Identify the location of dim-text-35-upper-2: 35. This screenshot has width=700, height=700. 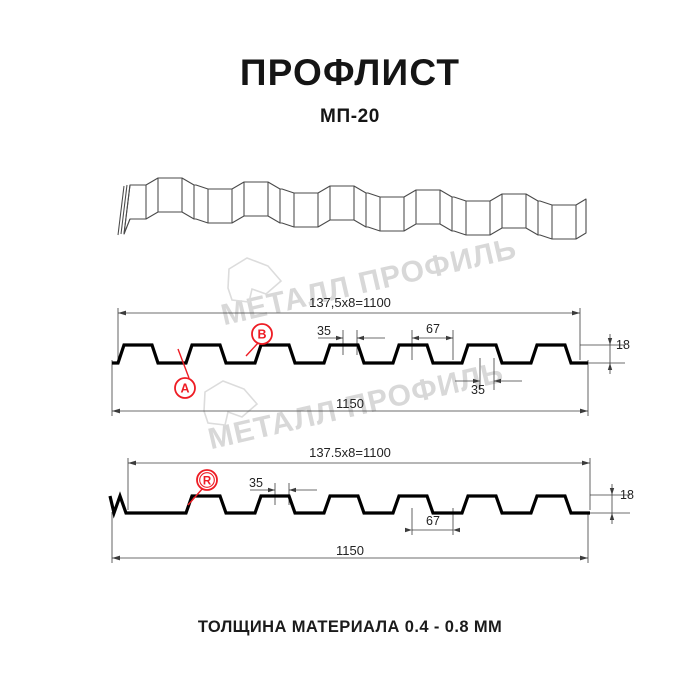
(256, 483).